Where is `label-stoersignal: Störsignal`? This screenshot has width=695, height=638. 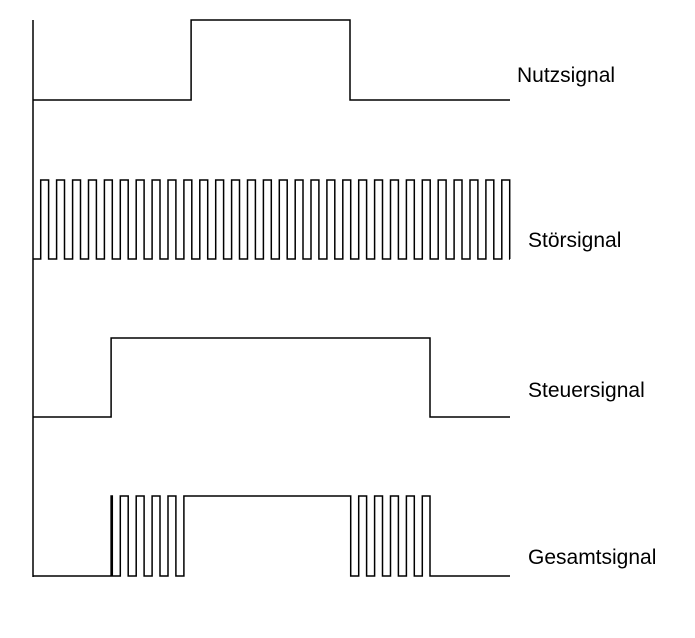 label-stoersignal: Störsignal is located at coordinates (575, 240).